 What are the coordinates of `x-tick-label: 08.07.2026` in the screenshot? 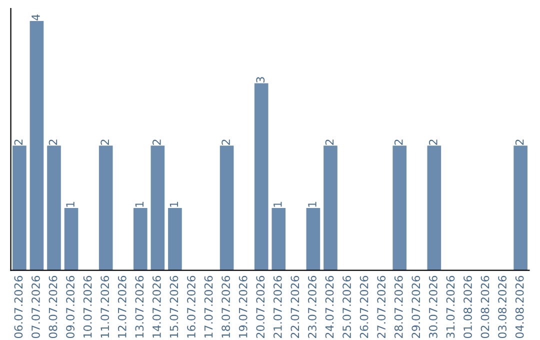 It's located at (53, 307).